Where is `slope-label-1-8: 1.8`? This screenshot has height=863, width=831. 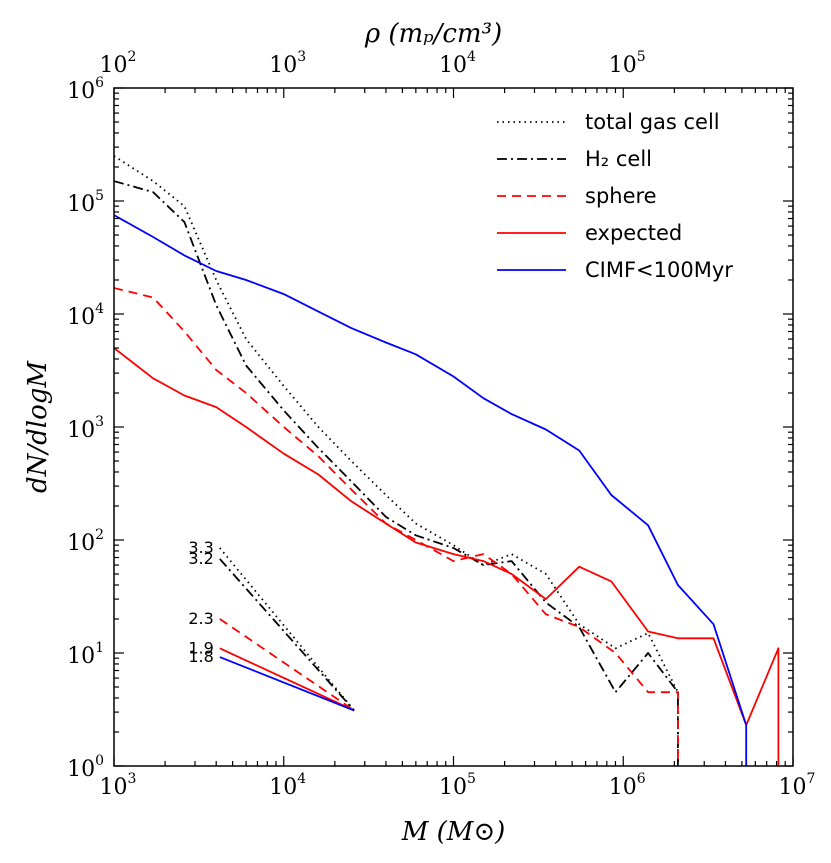 slope-label-1-8: 1.8 is located at coordinates (200, 656).